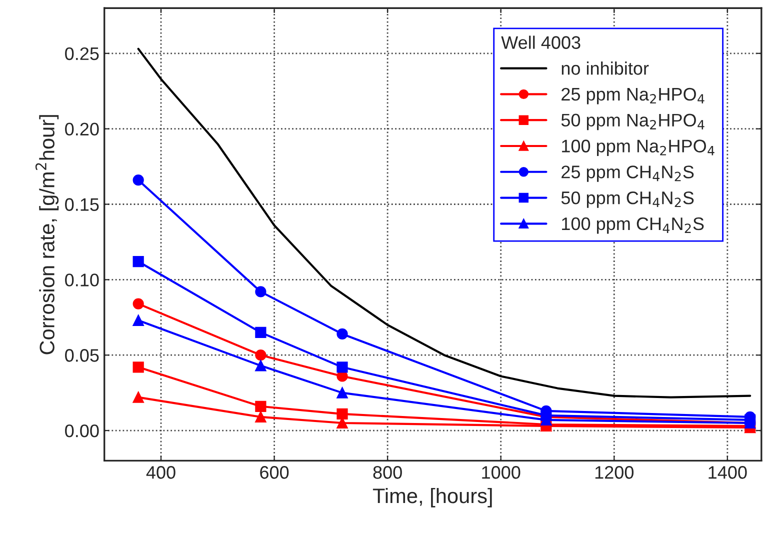 The height and width of the screenshot is (542, 773). Describe the element at coordinates (540, 42) in the screenshot. I see `legend-title: Well 4003` at that location.